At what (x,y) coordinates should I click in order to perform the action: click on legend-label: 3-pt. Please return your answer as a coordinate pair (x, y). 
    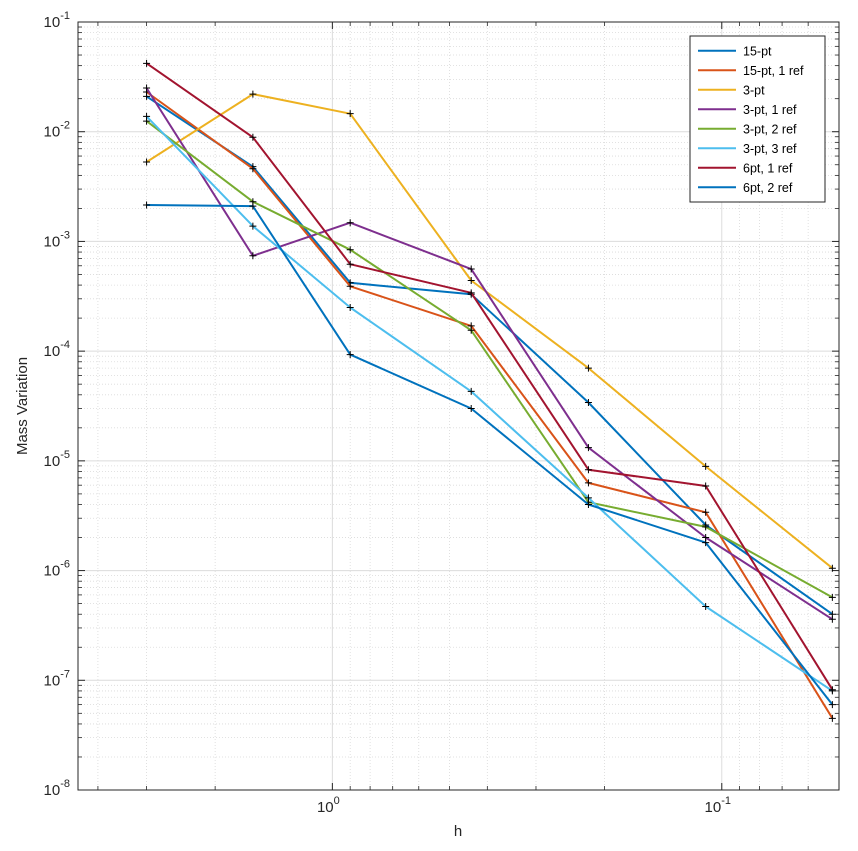
    Looking at the image, I should click on (754, 90).